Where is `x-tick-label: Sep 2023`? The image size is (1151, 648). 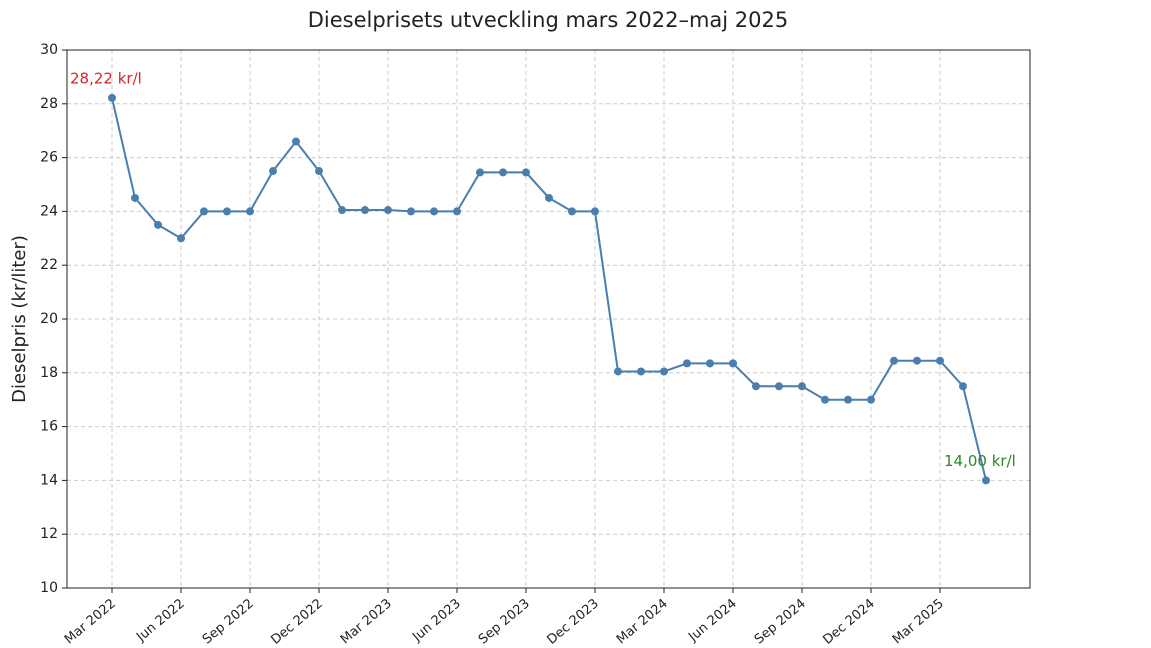 x-tick-label: Sep 2023 is located at coordinates (504, 621).